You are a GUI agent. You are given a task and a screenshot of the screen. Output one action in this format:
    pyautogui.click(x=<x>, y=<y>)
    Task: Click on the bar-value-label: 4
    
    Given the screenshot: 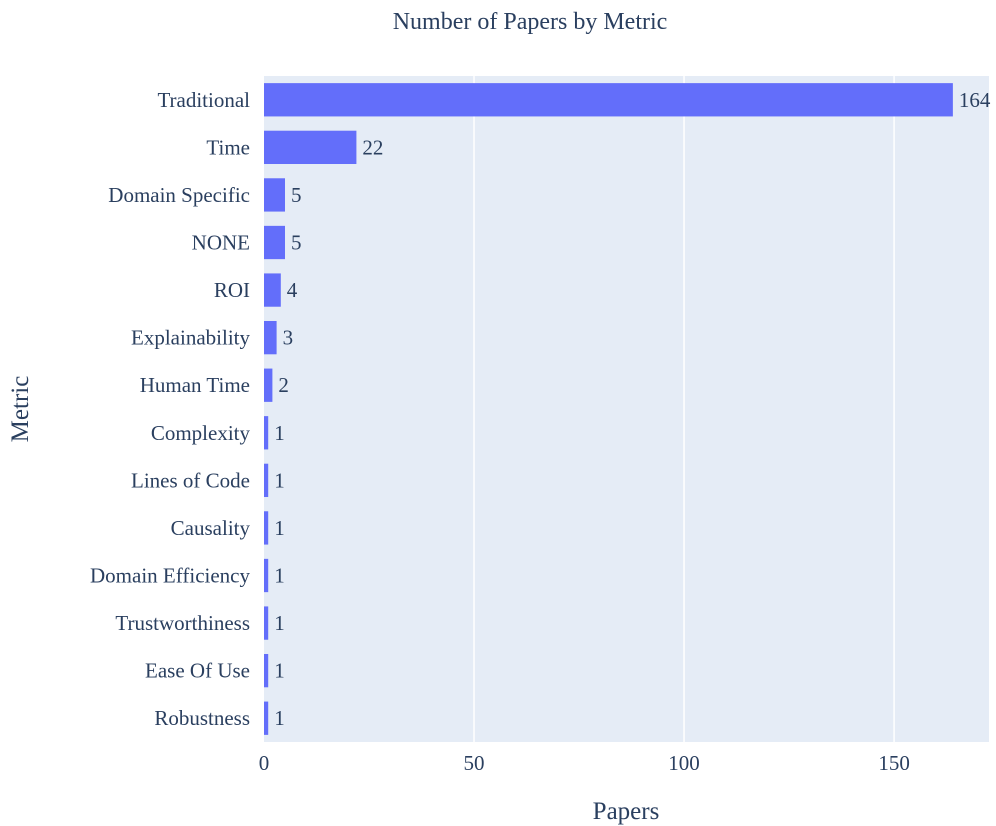 What is the action you would take?
    pyautogui.click(x=292, y=290)
    